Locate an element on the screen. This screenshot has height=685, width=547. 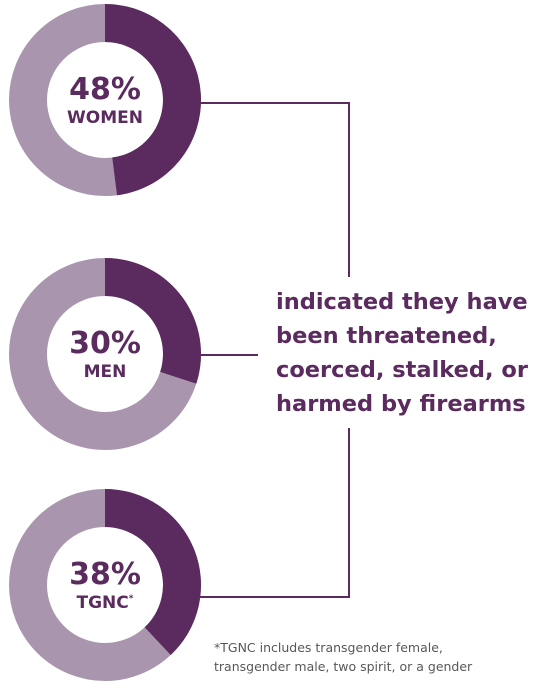
donut-group-label: TGNC* is located at coordinates (105, 603).